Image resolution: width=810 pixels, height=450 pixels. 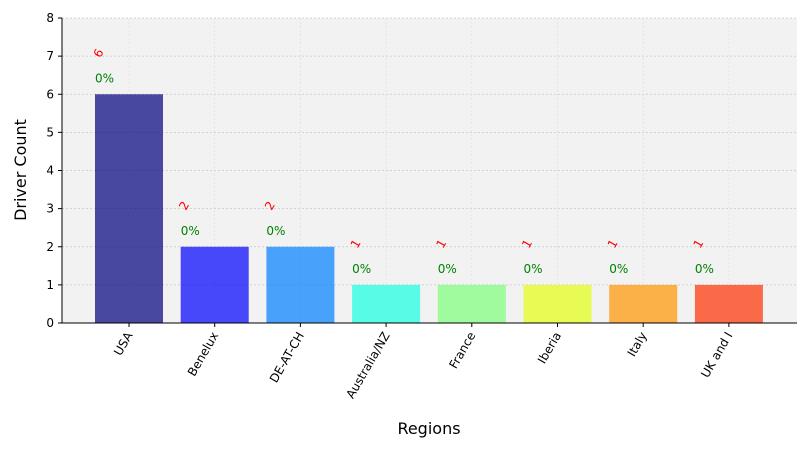 What do you see at coordinates (716, 355) in the screenshot?
I see `x-tick-label: UK and I` at bounding box center [716, 355].